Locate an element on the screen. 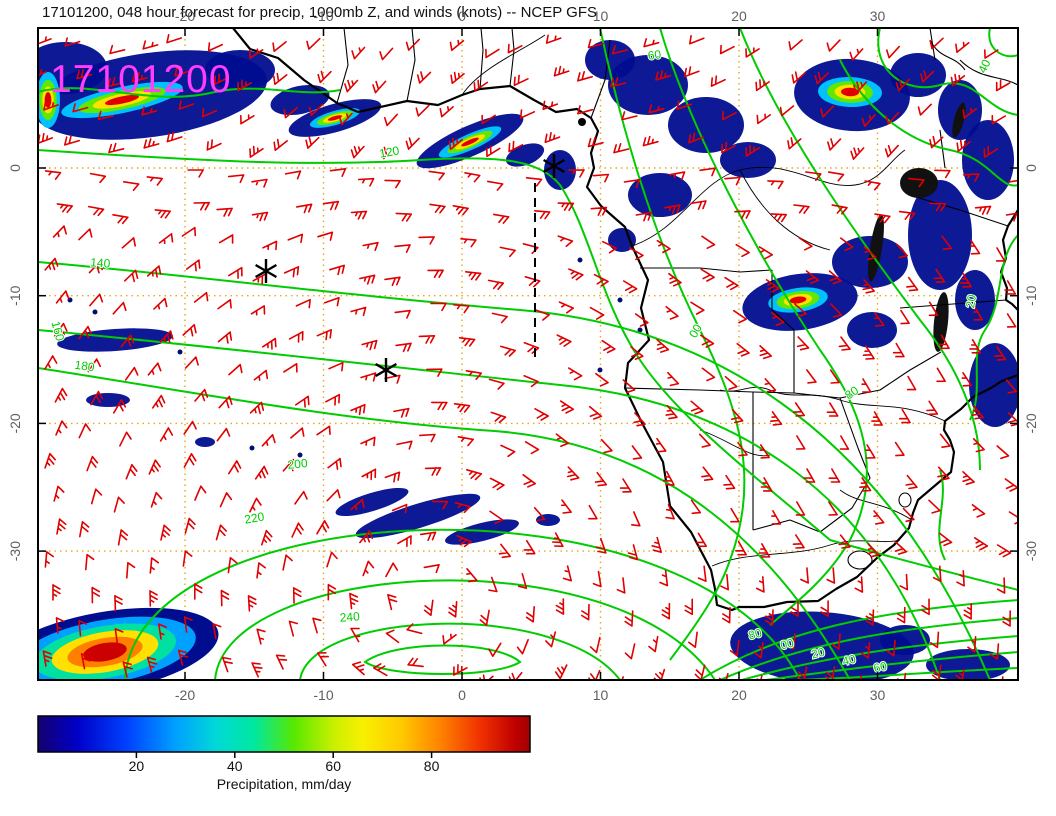  datetime-stamp: 17101200 is located at coordinates (141, 79).